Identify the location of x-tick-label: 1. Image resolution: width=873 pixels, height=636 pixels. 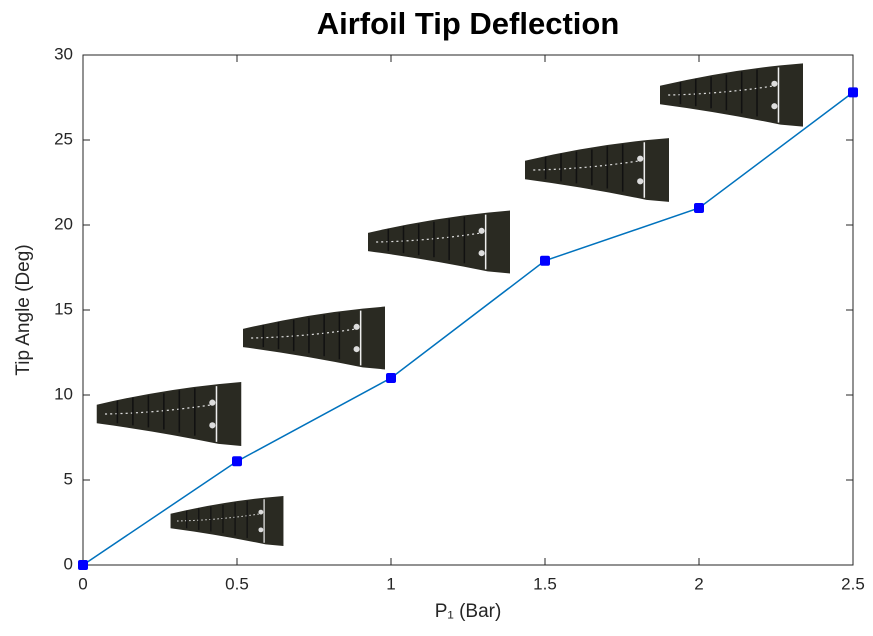
(390, 583).